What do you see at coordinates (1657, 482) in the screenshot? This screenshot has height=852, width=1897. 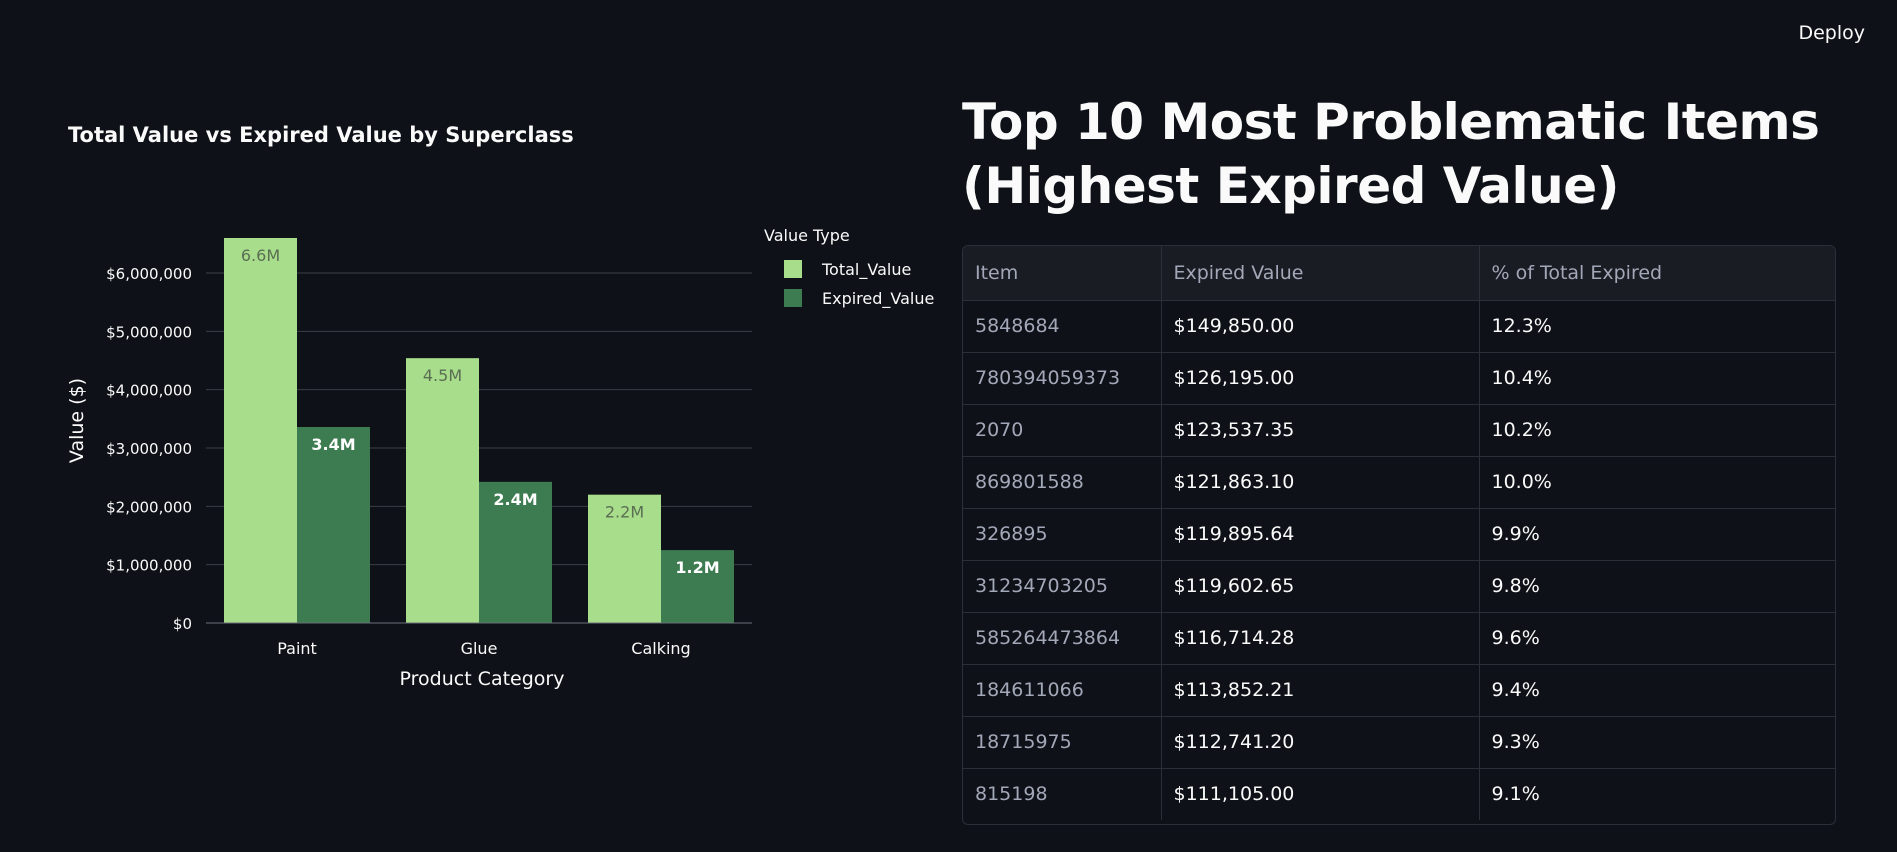 I see `cell-pct-total-expired: 10.0%` at bounding box center [1657, 482].